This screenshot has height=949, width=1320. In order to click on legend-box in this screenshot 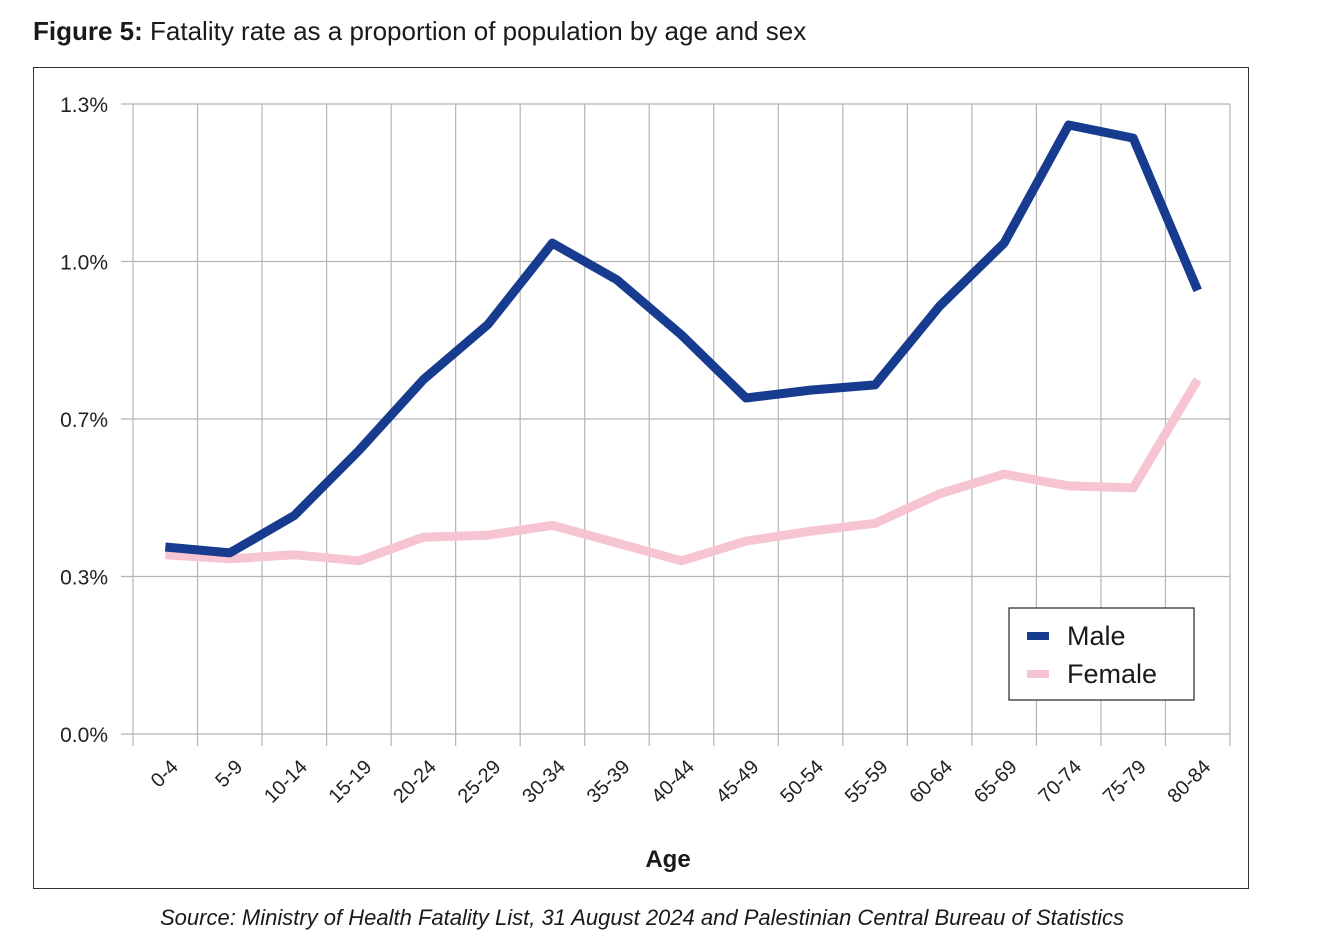, I will do `click(1101, 654)`.